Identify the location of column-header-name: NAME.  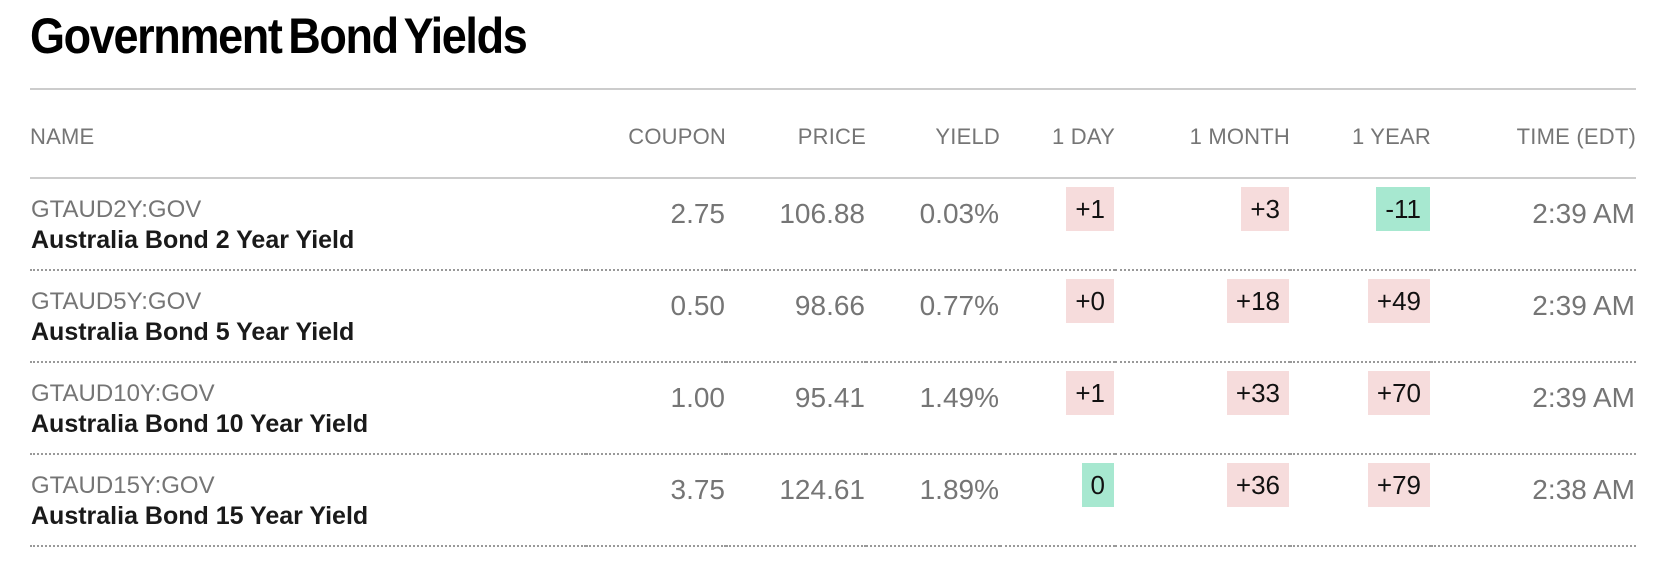
(308, 134).